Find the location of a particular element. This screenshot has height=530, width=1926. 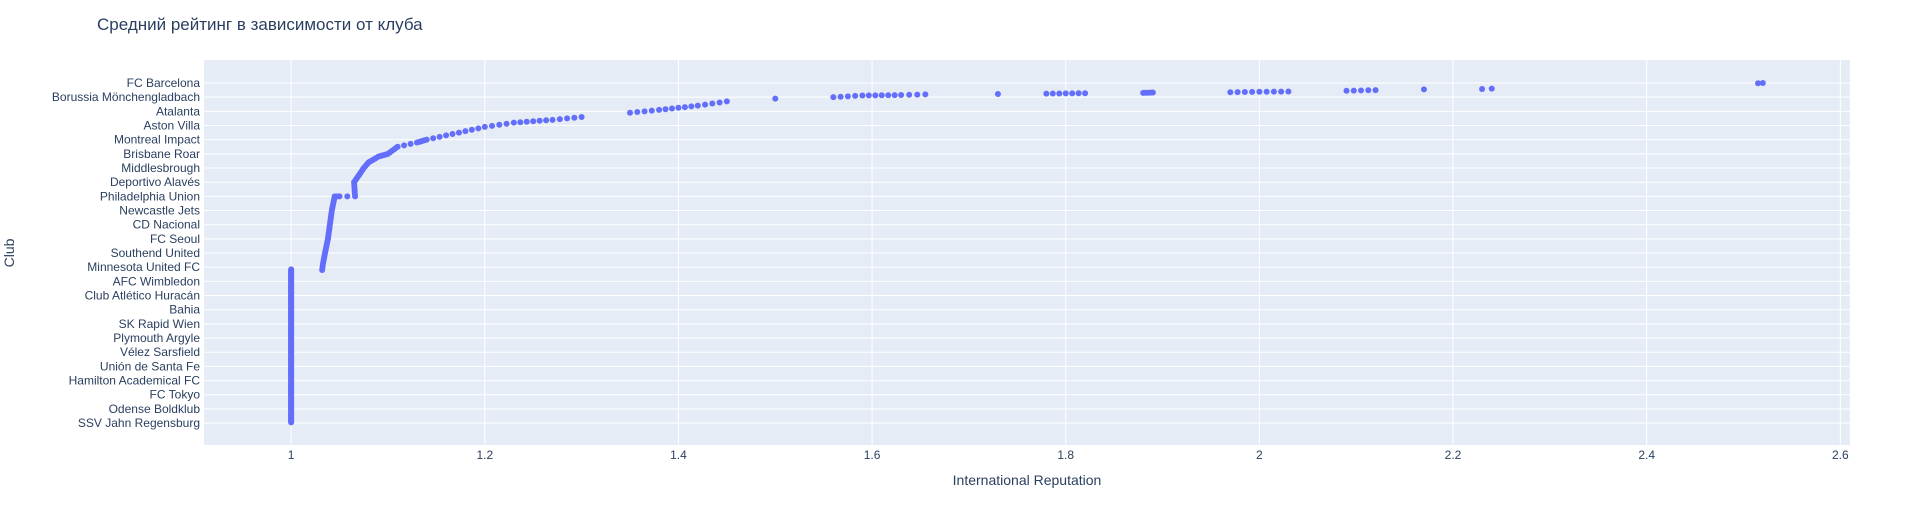

y-tick-label: Club Atlético Huracán is located at coordinates (142, 296).